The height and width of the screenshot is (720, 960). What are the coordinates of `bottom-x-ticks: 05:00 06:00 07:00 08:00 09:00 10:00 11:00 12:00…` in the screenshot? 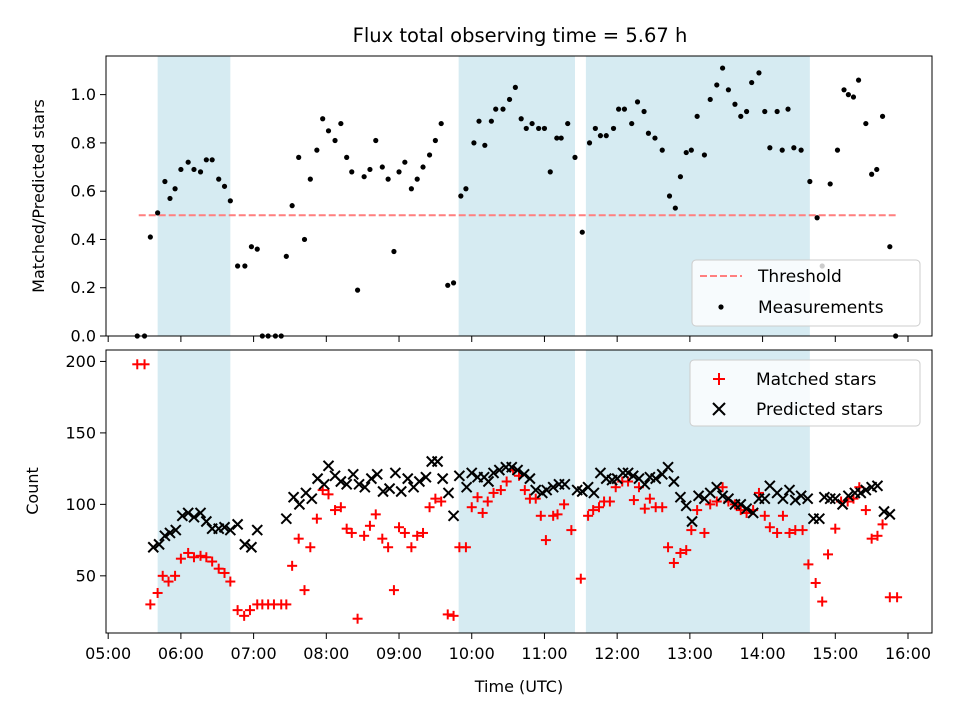 It's located at (508, 648).